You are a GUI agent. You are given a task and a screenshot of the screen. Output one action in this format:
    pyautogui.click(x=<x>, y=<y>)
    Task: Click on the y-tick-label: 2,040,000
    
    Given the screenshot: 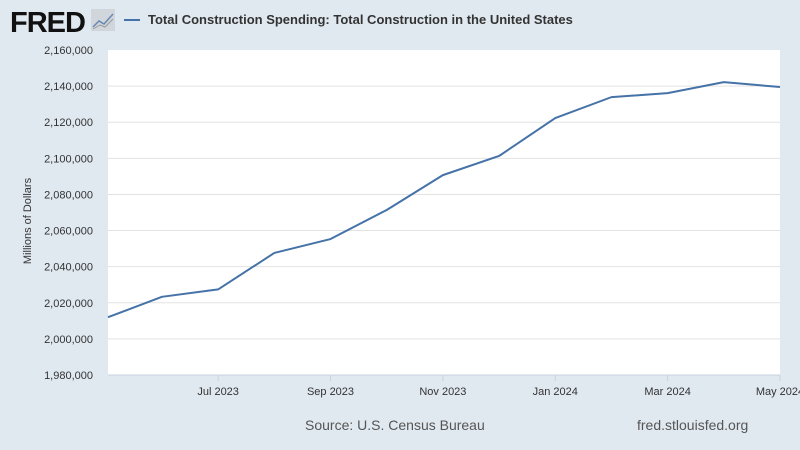 What is the action you would take?
    pyautogui.click(x=68, y=268)
    